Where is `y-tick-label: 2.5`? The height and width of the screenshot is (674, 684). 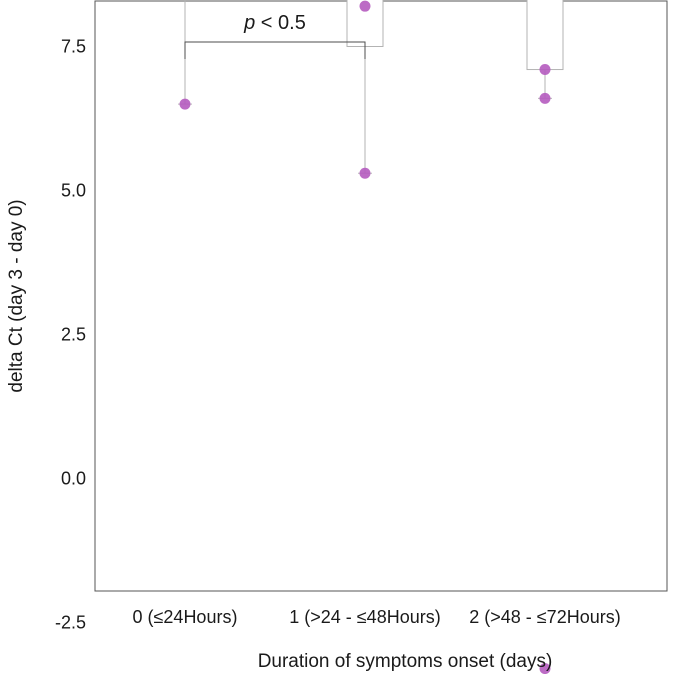
y-tick-label: 2.5 is located at coordinates (73, 335).